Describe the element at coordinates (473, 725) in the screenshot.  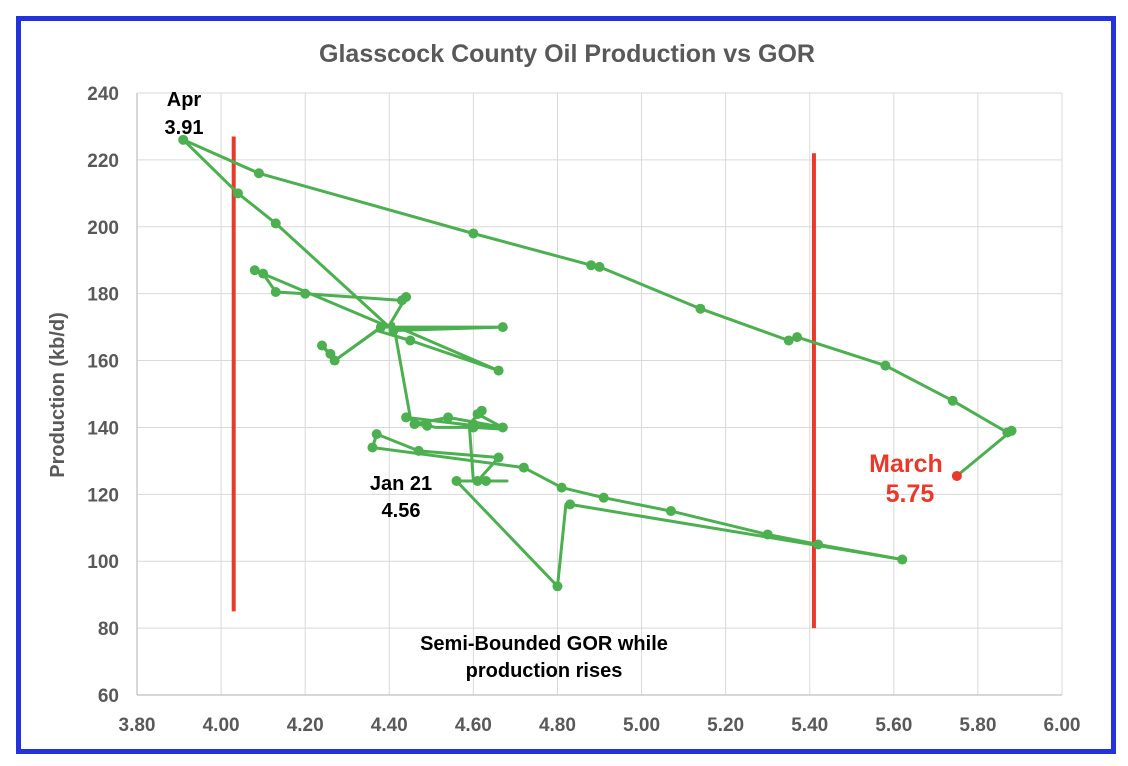
I see `x-tick-label: 4.60` at that location.